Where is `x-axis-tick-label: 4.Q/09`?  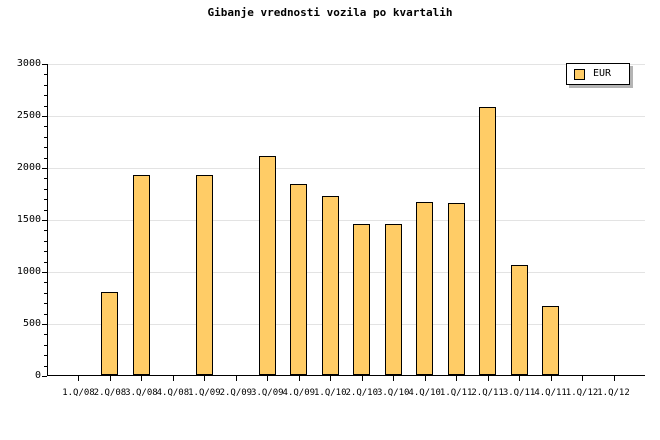
x-axis-tick-label: 4.Q/09 is located at coordinates (299, 393).